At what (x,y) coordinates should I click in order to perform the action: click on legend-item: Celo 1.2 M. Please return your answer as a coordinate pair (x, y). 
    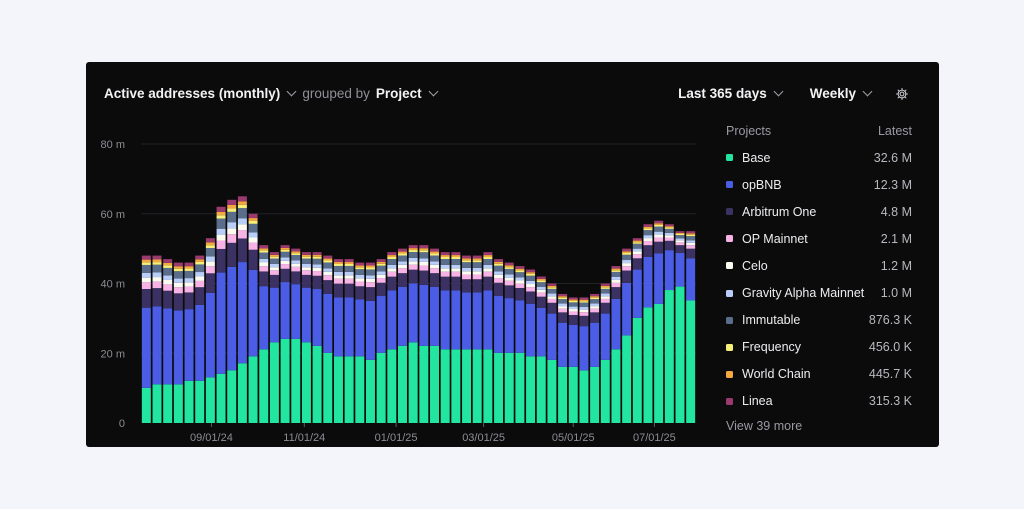
    Looking at the image, I should click on (819, 265).